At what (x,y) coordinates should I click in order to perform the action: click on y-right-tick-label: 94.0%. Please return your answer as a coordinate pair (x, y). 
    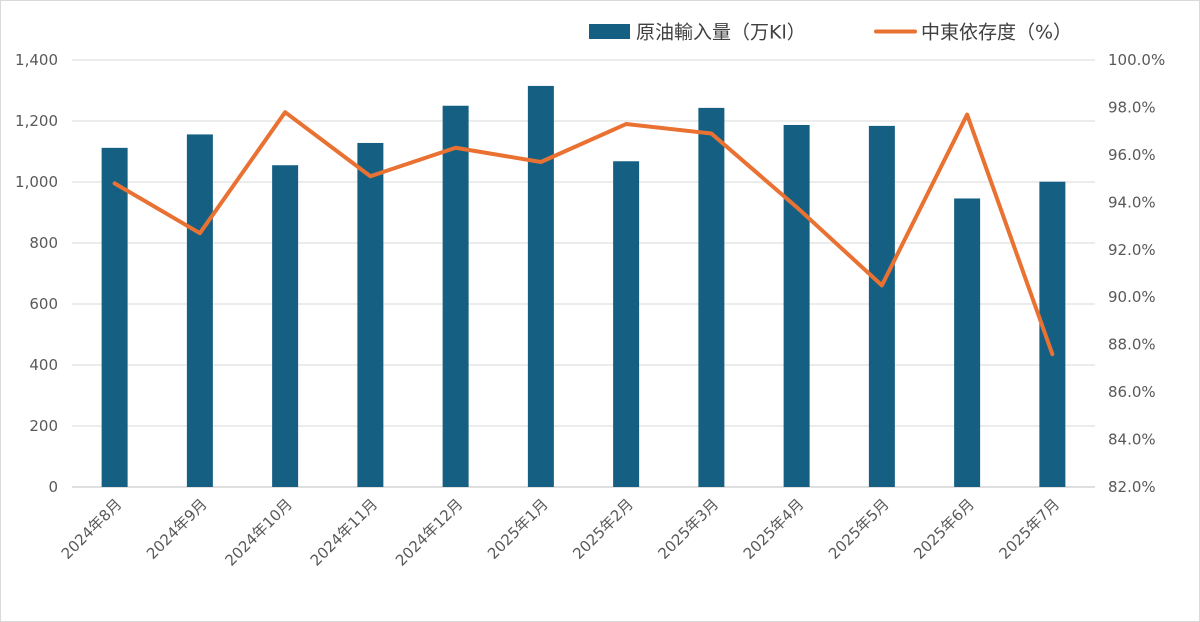
    Looking at the image, I should click on (1132, 202).